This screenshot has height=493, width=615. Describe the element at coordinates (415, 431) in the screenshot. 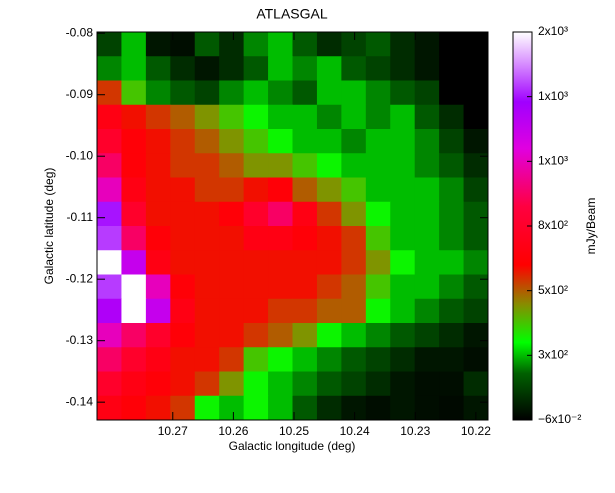

I see `x-tick-label: 10.23` at that location.